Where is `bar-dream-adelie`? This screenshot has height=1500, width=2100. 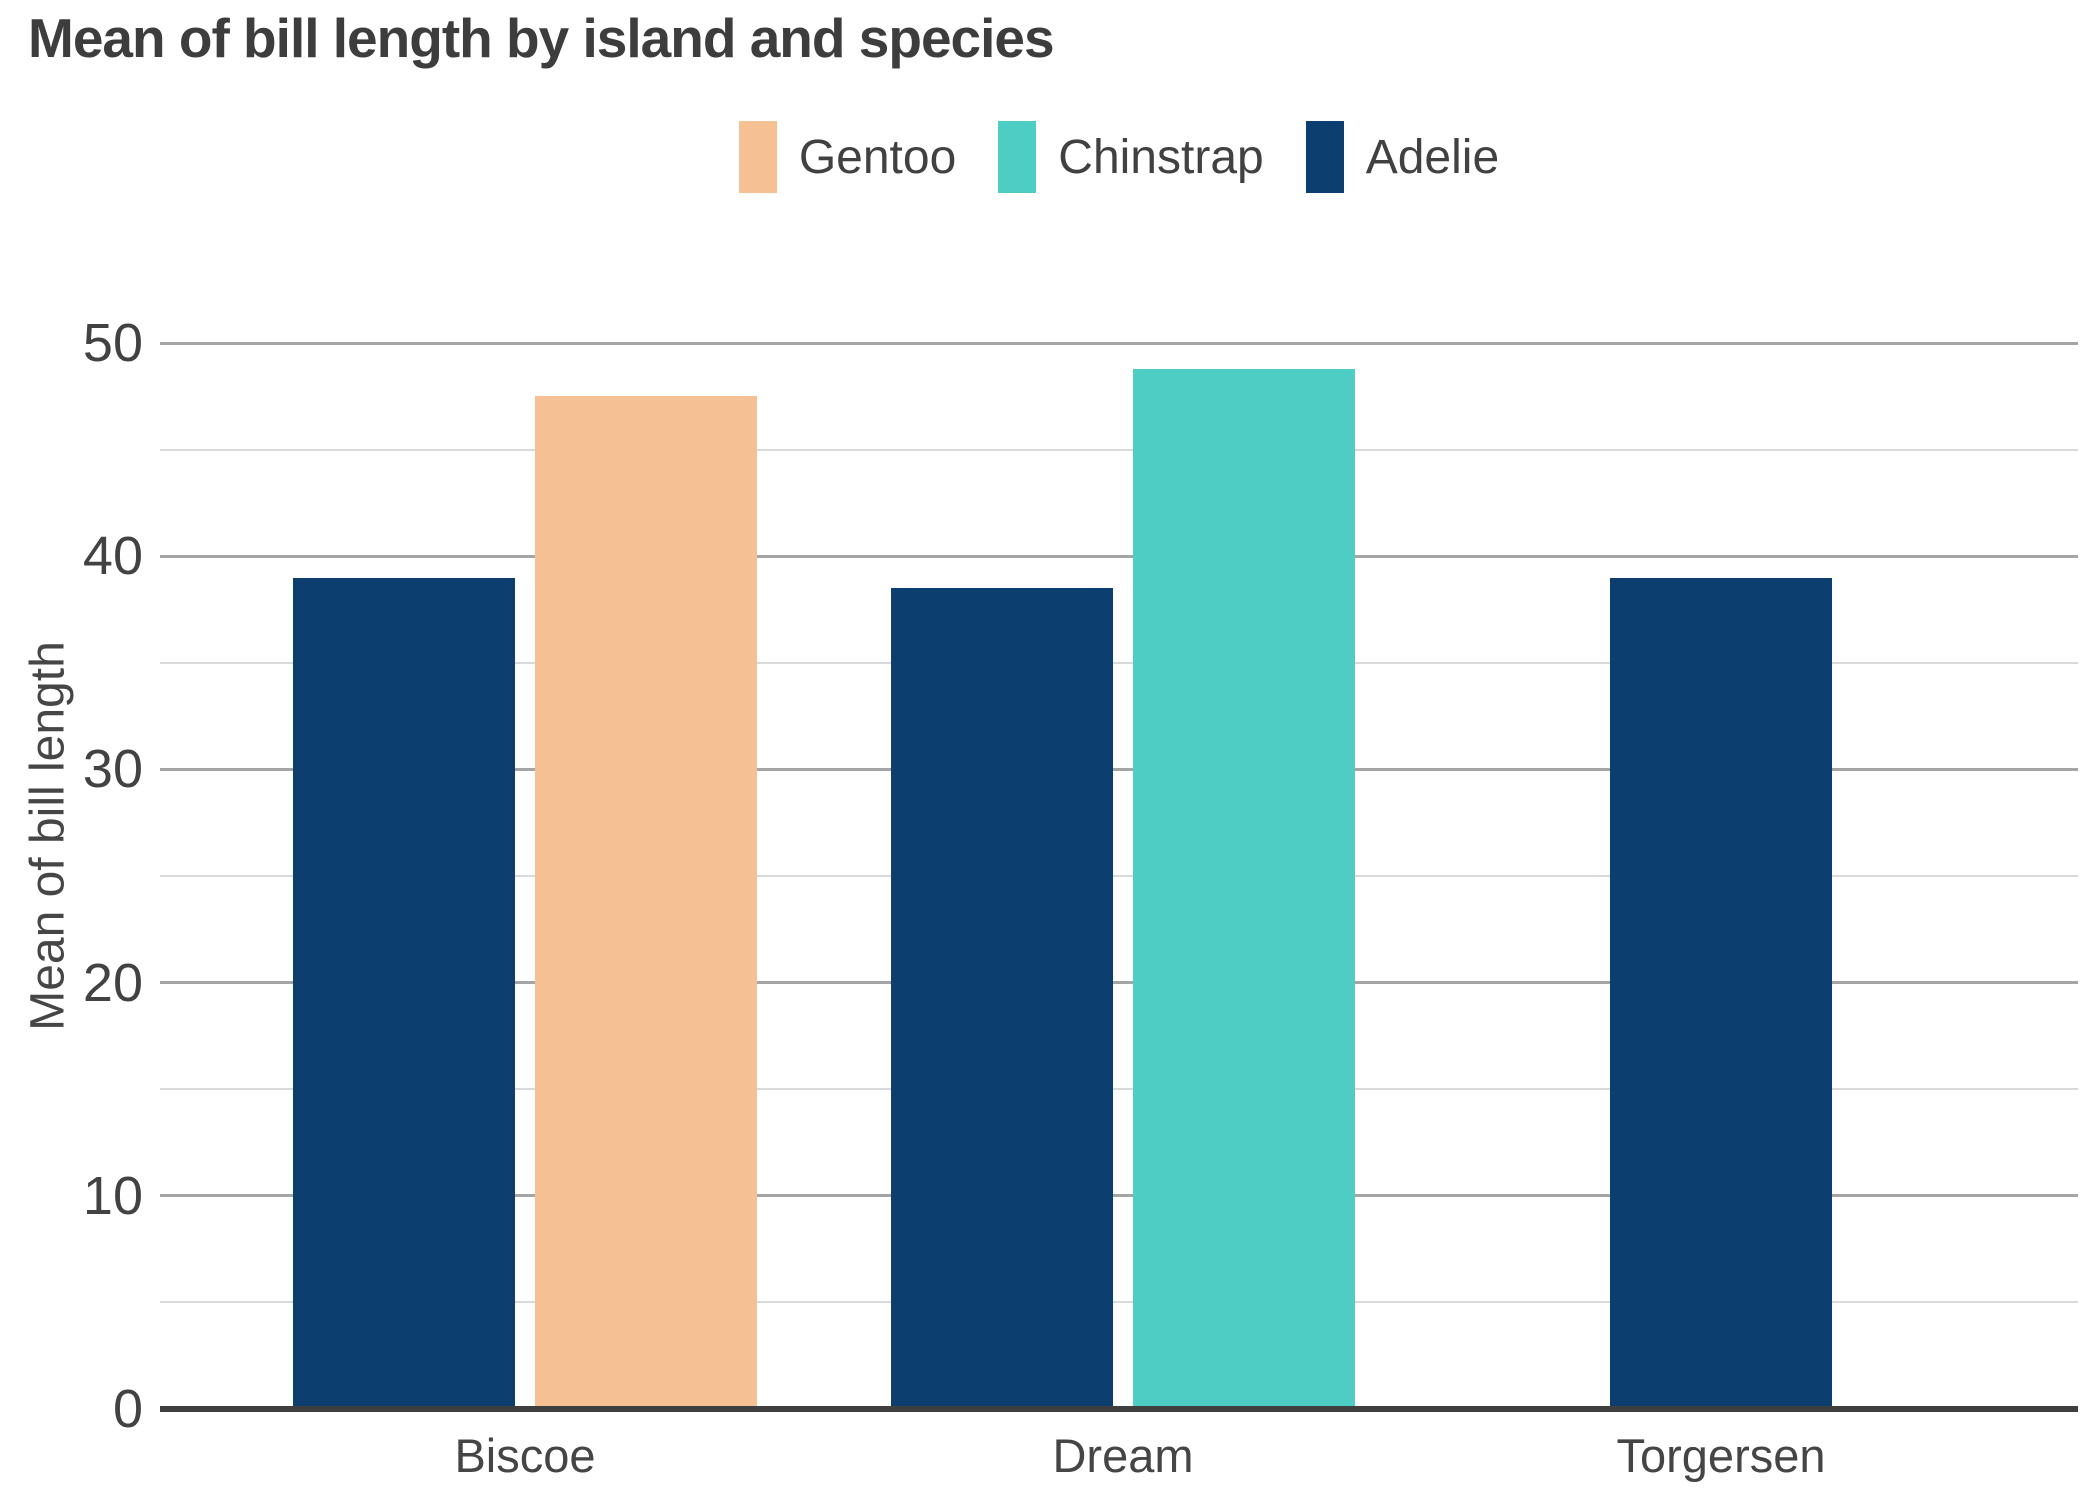
bar-dream-adelie is located at coordinates (1002, 998).